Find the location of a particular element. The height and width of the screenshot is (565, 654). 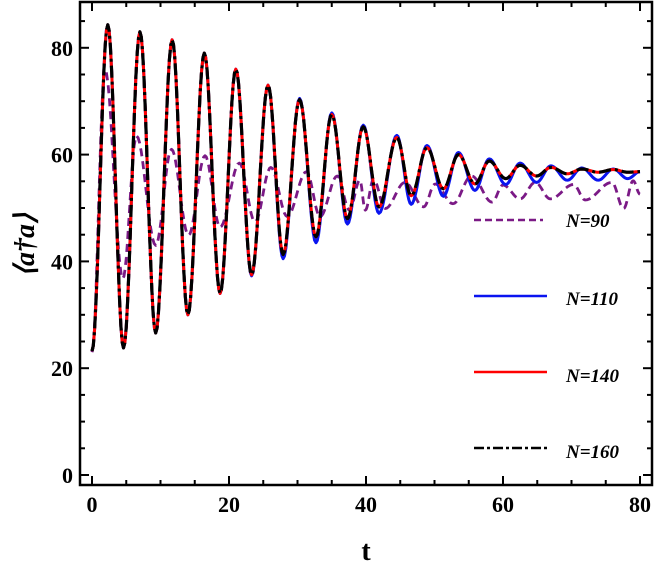

y-tick-labels: 0 20 40 60 80 is located at coordinates (62, 262).